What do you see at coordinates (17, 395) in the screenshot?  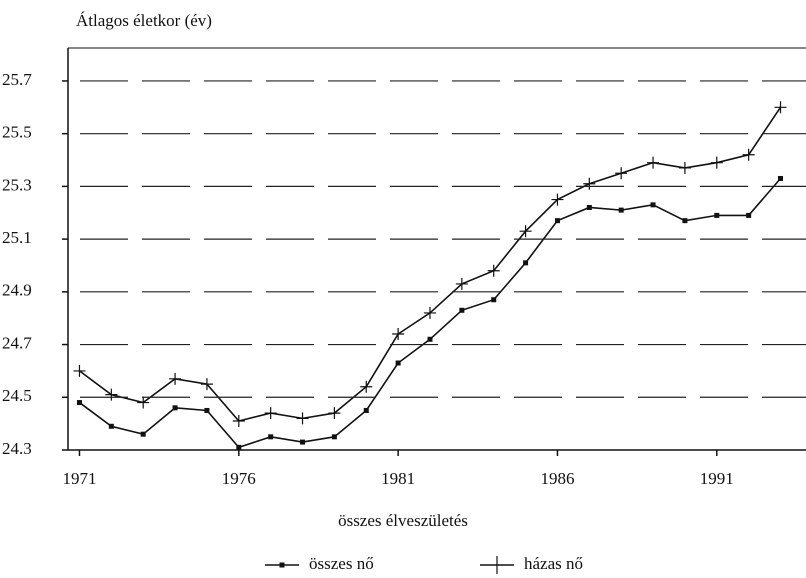 I see `y-tick-label: 24.5` at bounding box center [17, 395].